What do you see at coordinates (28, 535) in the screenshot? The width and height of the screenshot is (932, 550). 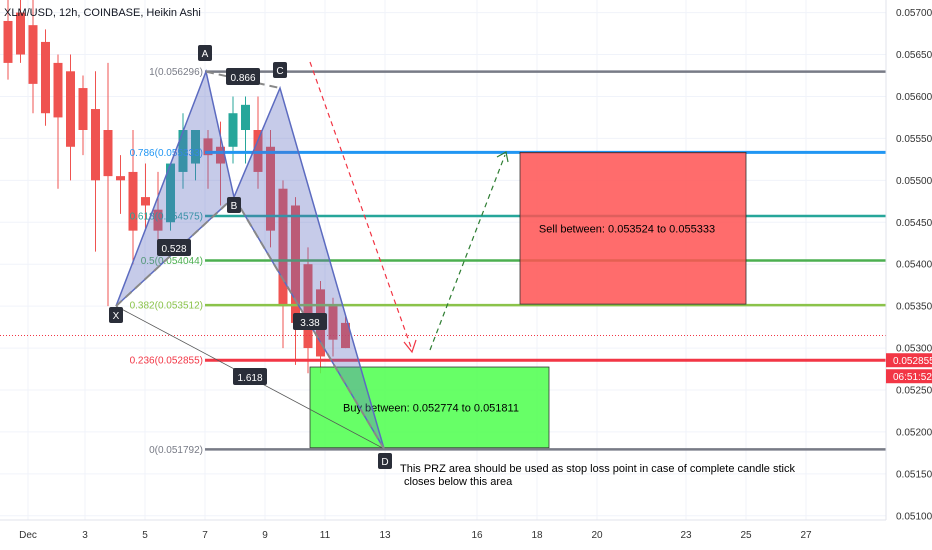 I see `time-tick: Dec` at bounding box center [28, 535].